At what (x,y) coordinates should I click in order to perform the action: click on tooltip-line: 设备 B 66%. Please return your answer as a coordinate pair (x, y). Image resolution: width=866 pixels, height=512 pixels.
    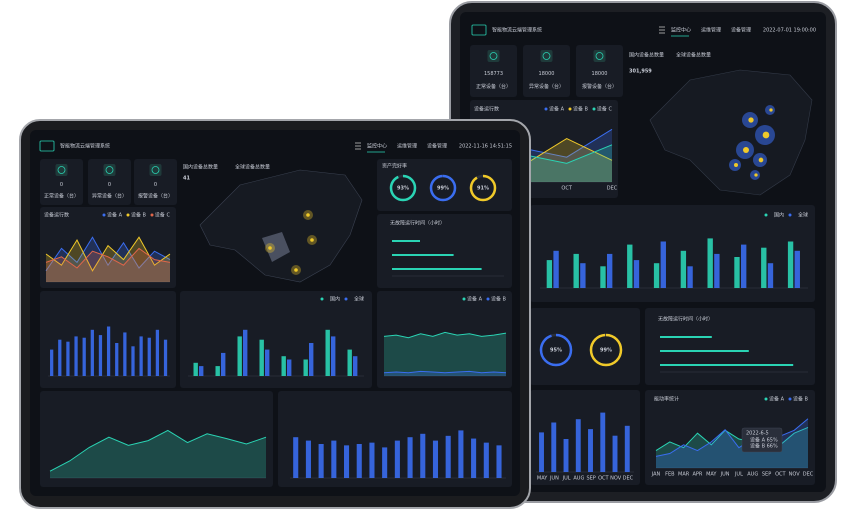
    Looking at the image, I should click on (764, 446).